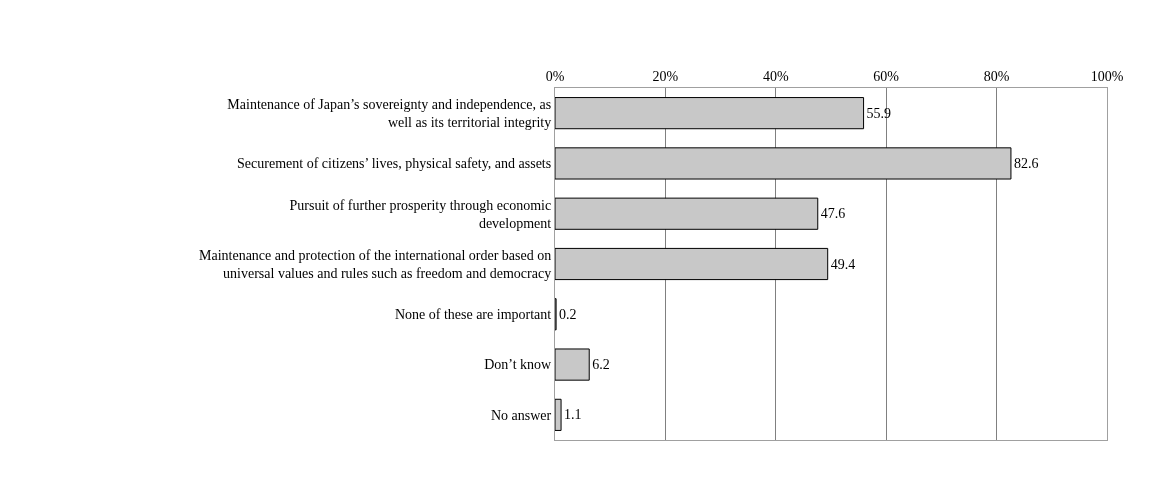  What do you see at coordinates (775, 77) in the screenshot?
I see `x-tick-label: 40%` at bounding box center [775, 77].